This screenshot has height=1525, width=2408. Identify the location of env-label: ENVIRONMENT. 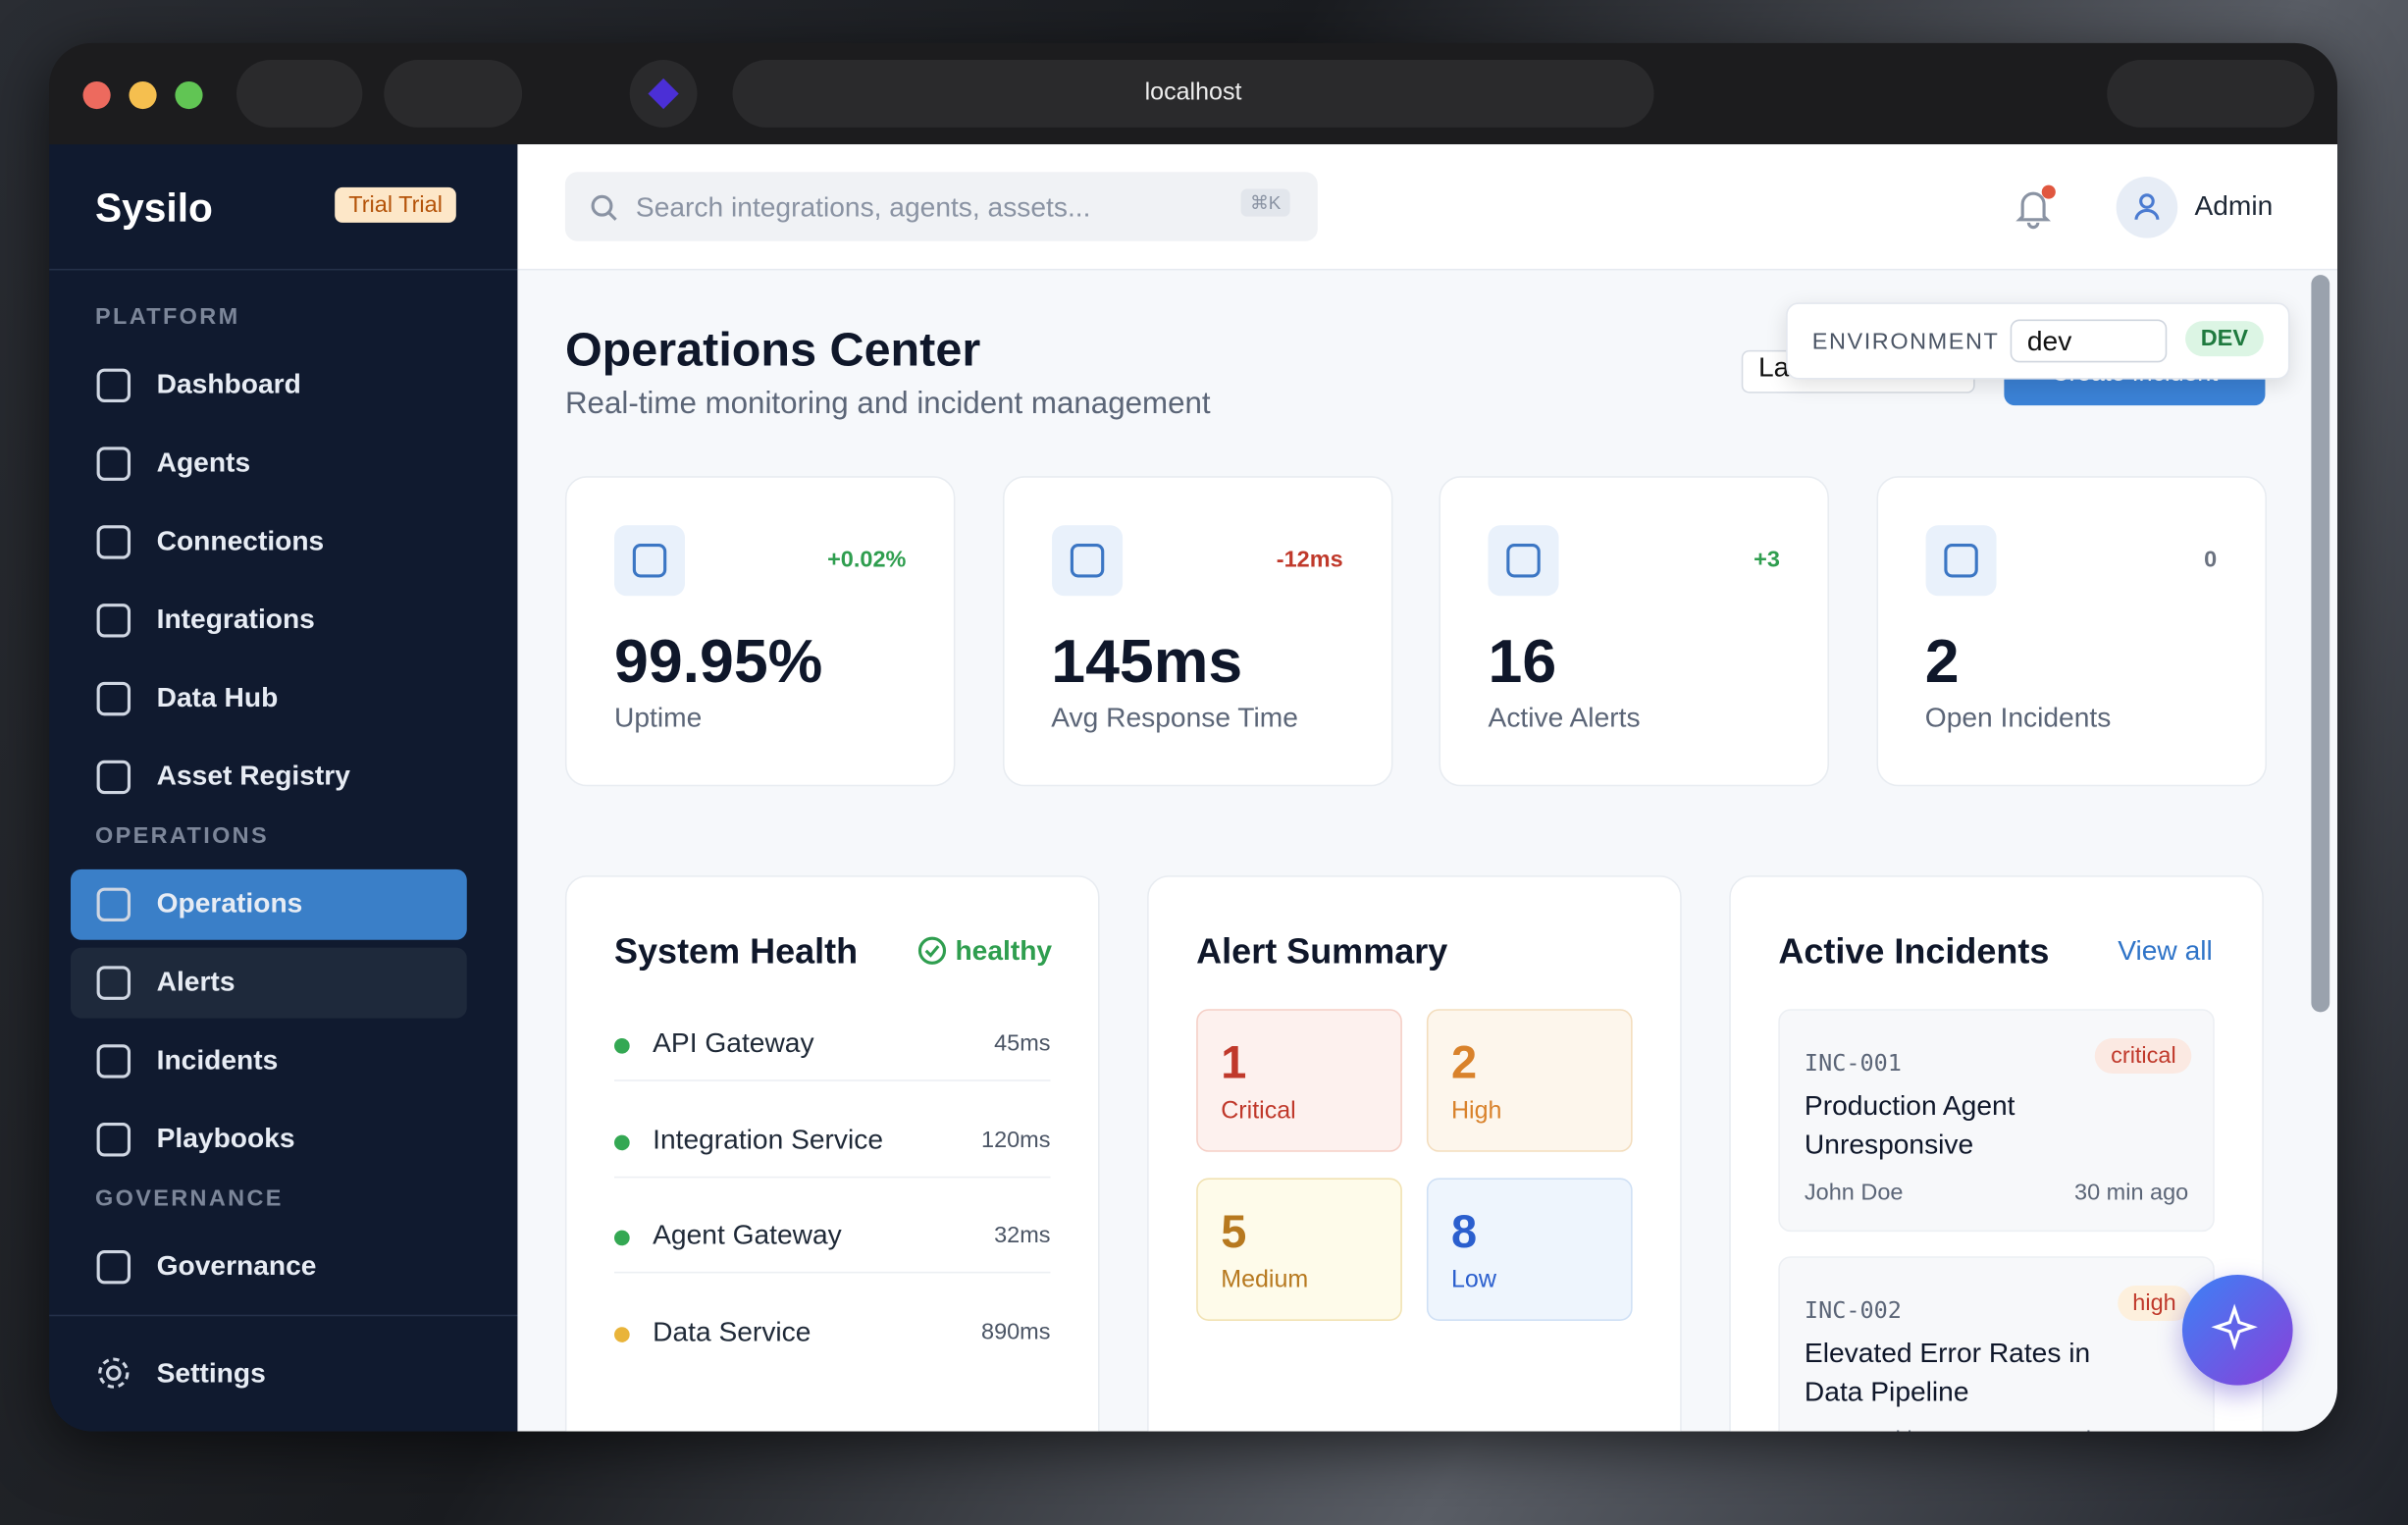
(1905, 341).